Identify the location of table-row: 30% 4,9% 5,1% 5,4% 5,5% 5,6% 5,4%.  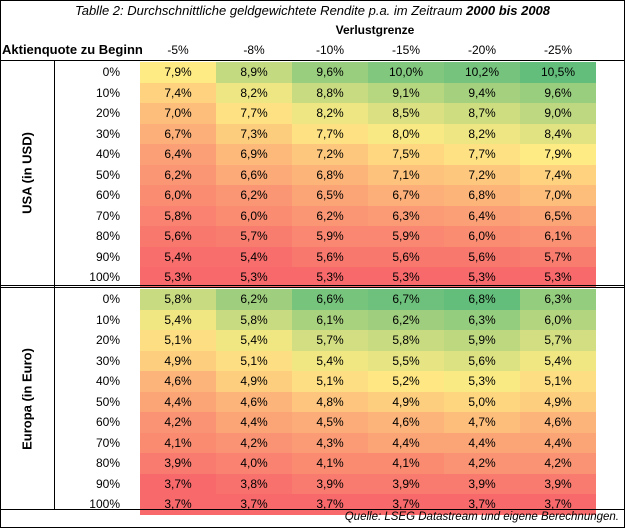
(312, 360).